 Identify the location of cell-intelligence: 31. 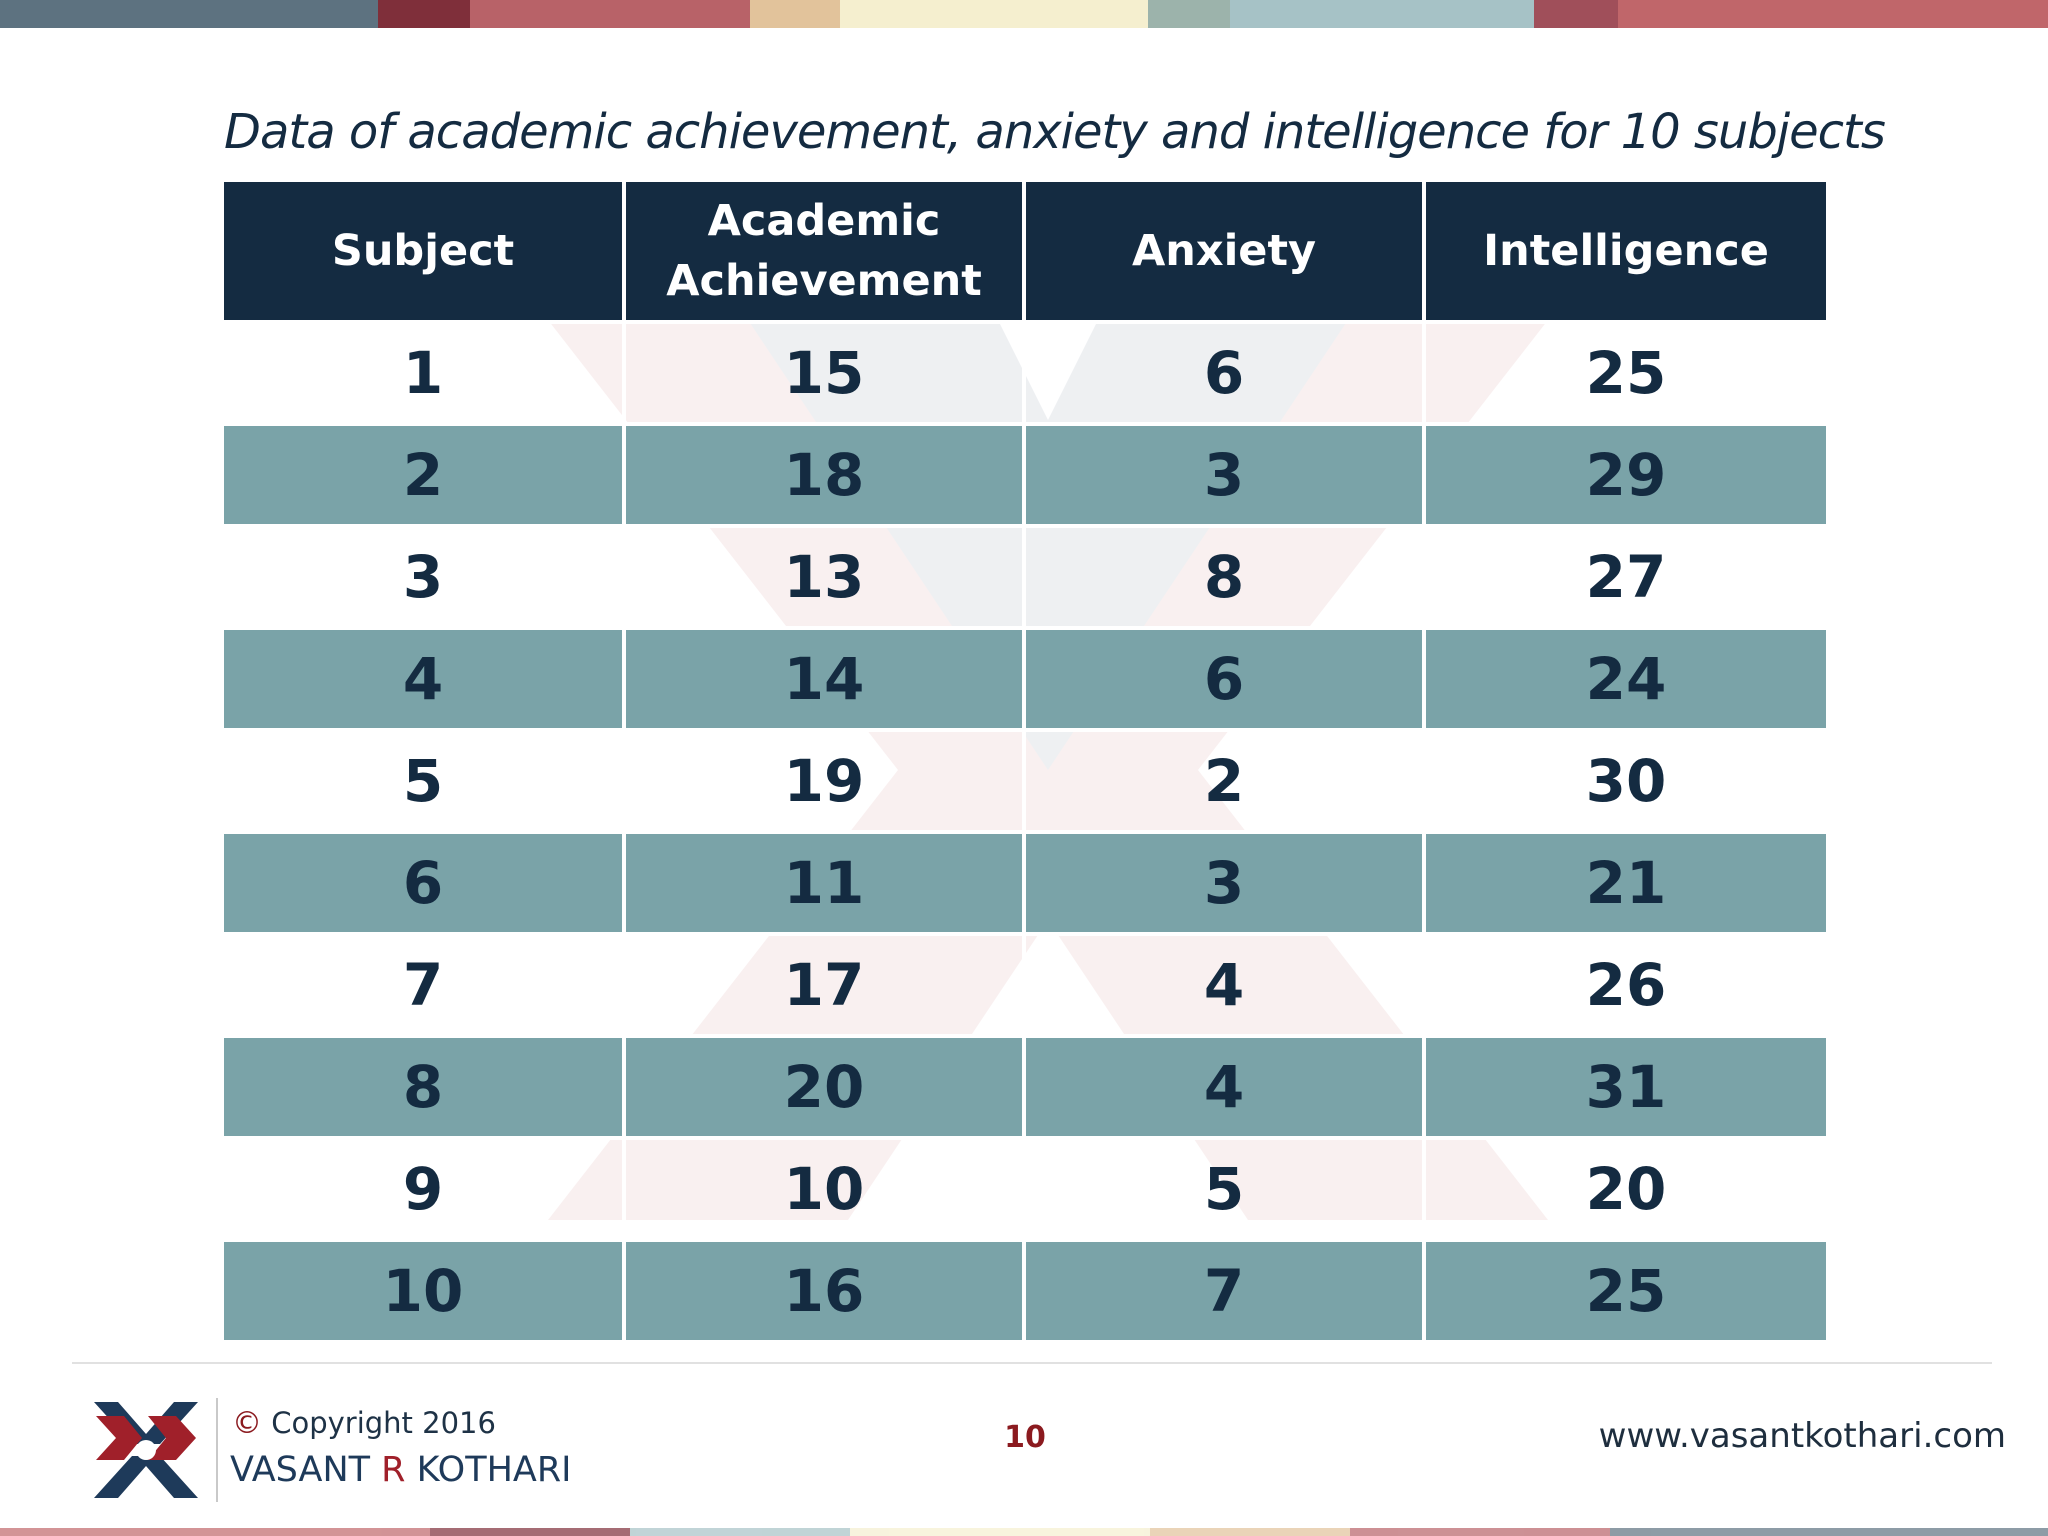
(1624, 1086).